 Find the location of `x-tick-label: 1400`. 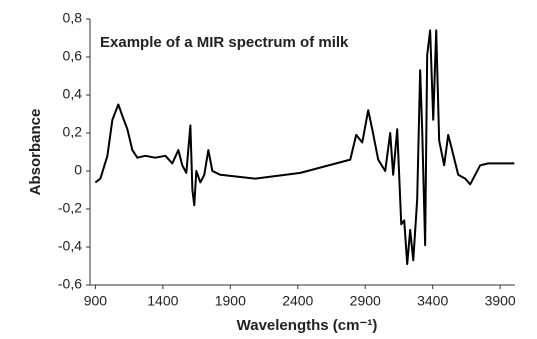

x-tick-label: 1400 is located at coordinates (162, 301).